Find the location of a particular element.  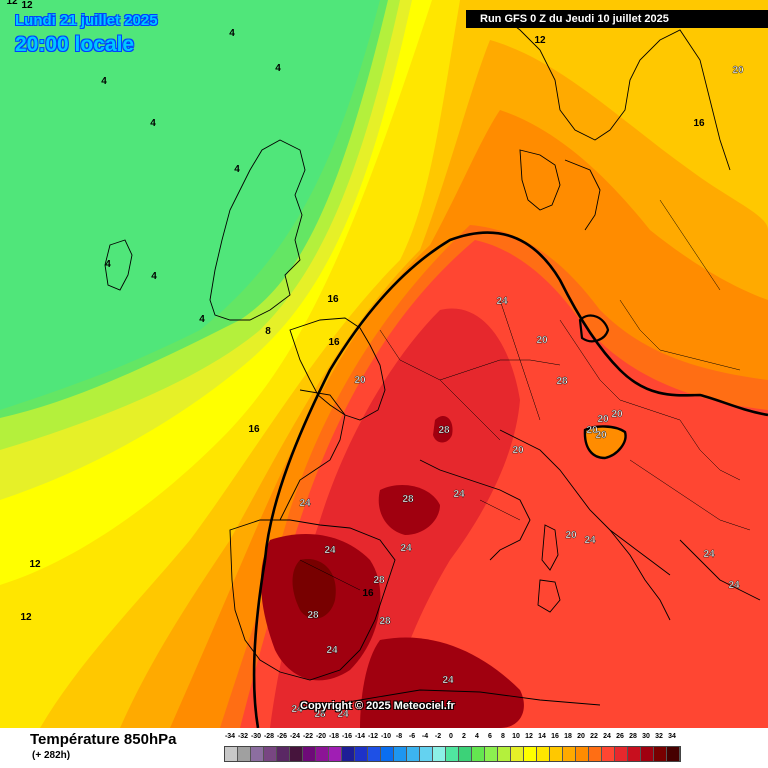

scale-label: 24 is located at coordinates (607, 736).